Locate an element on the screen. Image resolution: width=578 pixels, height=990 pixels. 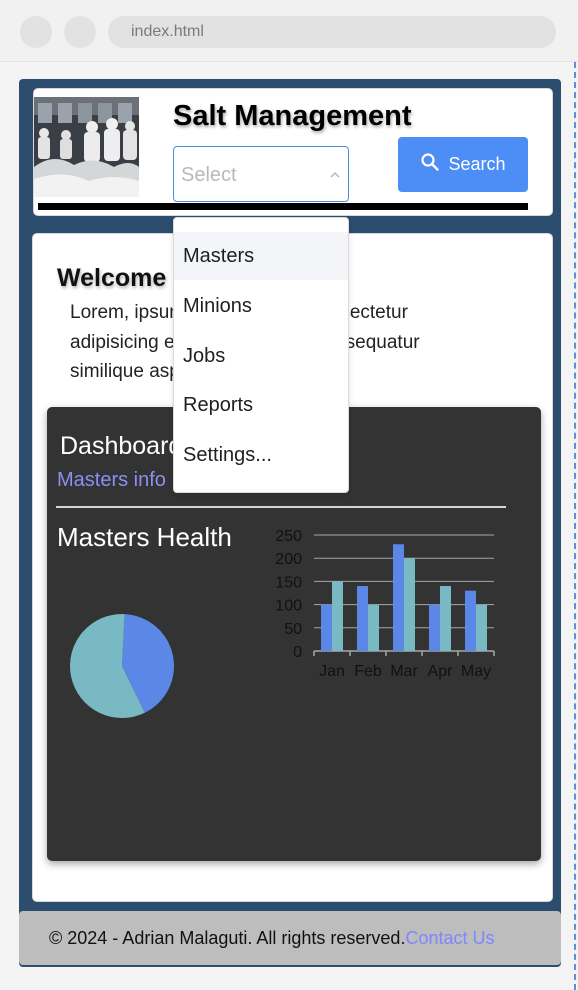
x-tick-label: Feb is located at coordinates (368, 671).